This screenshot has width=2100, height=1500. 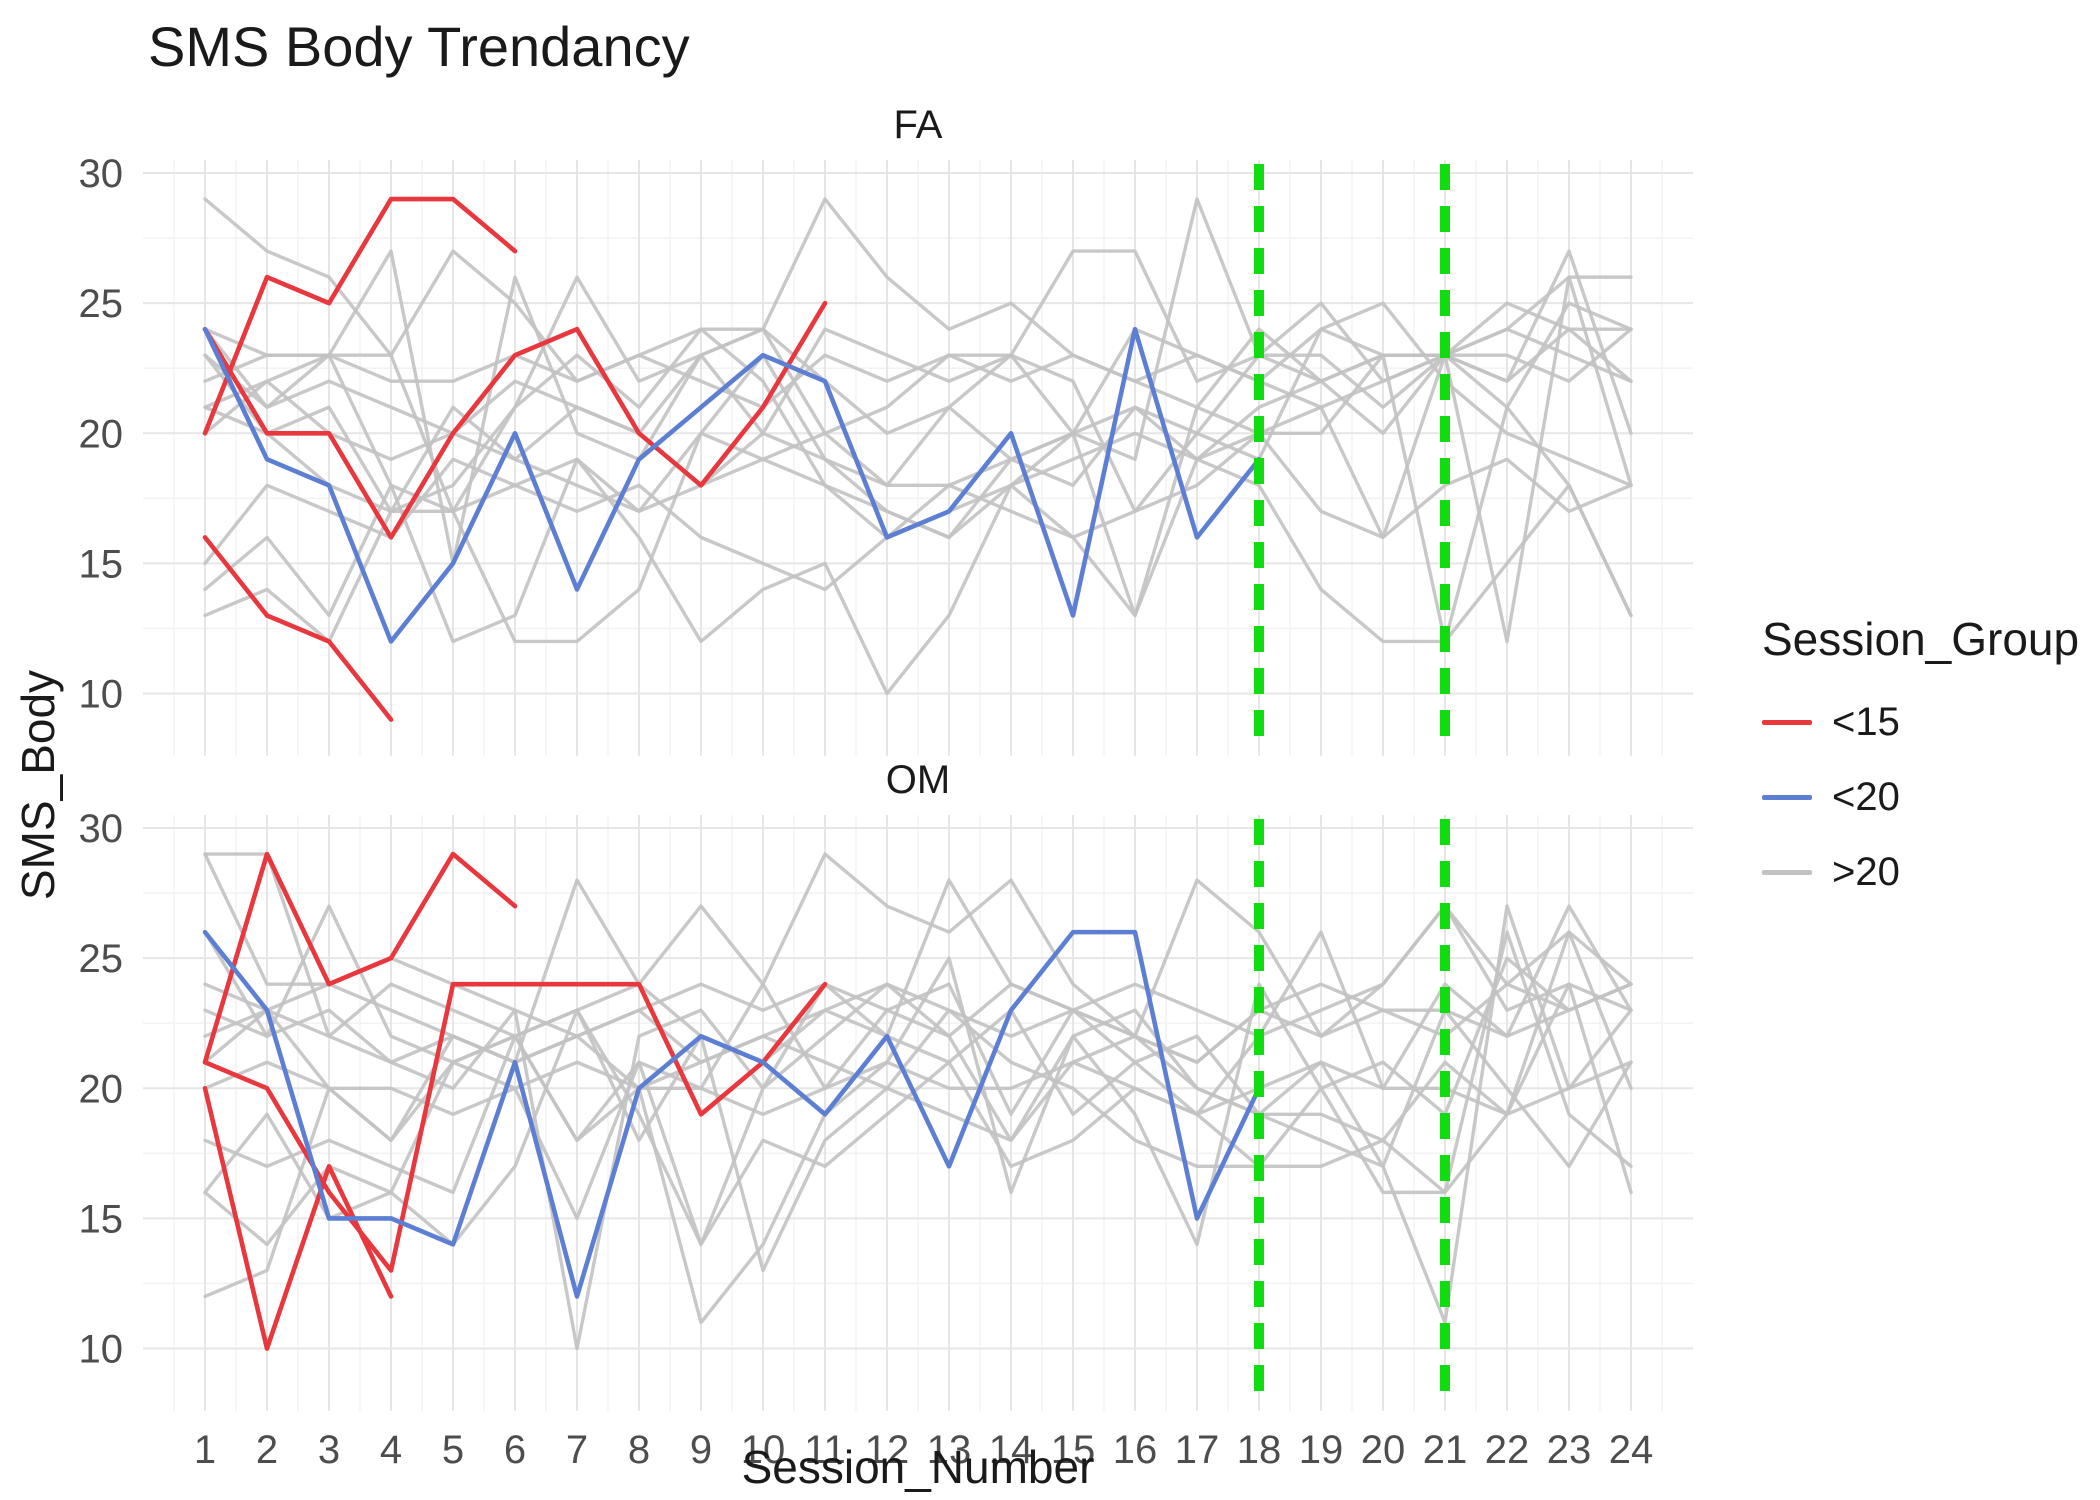 What do you see at coordinates (1135, 1450) in the screenshot?
I see `x-tick-label: 16` at bounding box center [1135, 1450].